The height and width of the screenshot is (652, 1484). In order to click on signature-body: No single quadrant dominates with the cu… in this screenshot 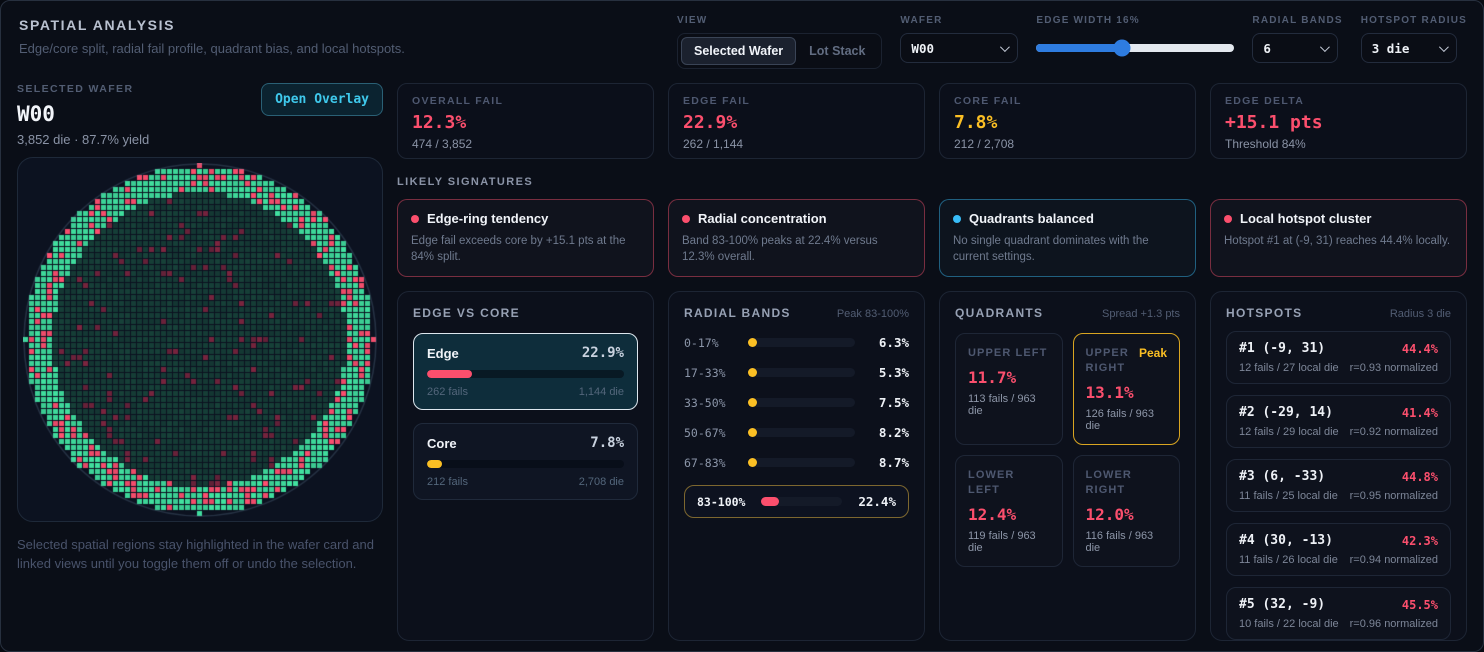, I will do `click(1051, 249)`.